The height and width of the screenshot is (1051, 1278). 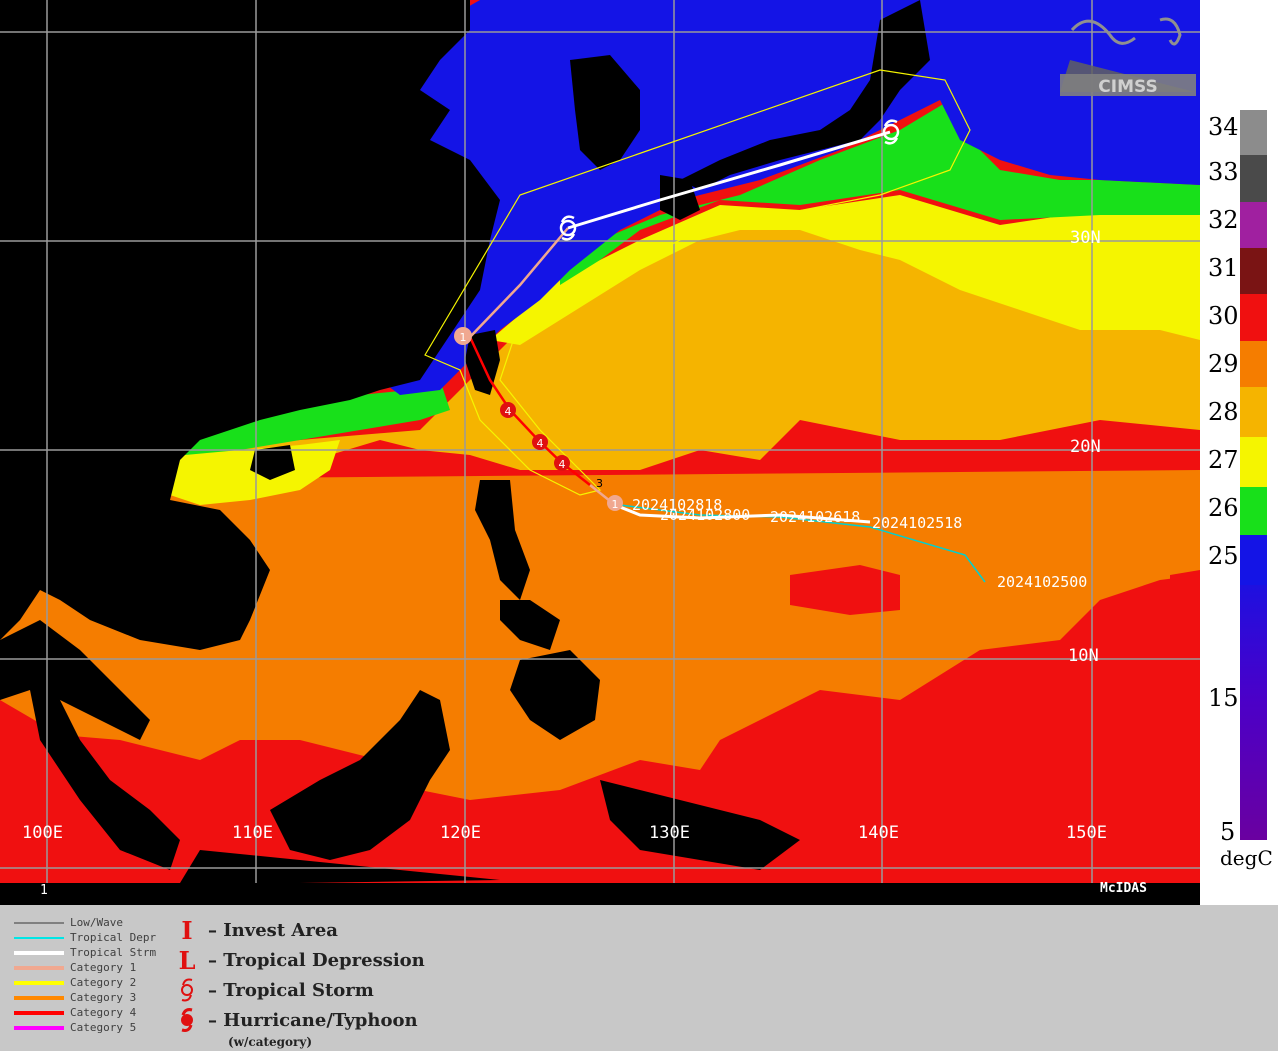 What do you see at coordinates (316, 960) in the screenshot?
I see `legend-symbol-label: – Tropical Depression` at bounding box center [316, 960].